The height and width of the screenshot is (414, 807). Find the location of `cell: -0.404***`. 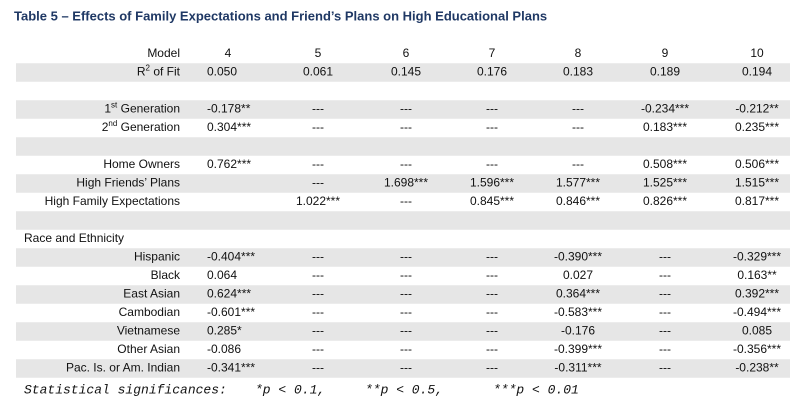

cell: -0.404*** is located at coordinates (231, 257).